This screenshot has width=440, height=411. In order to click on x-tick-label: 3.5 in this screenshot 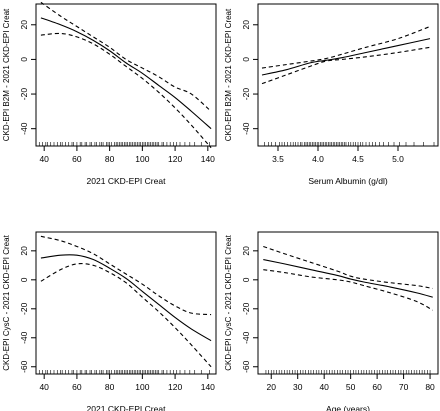, I will do `click(278, 159)`.